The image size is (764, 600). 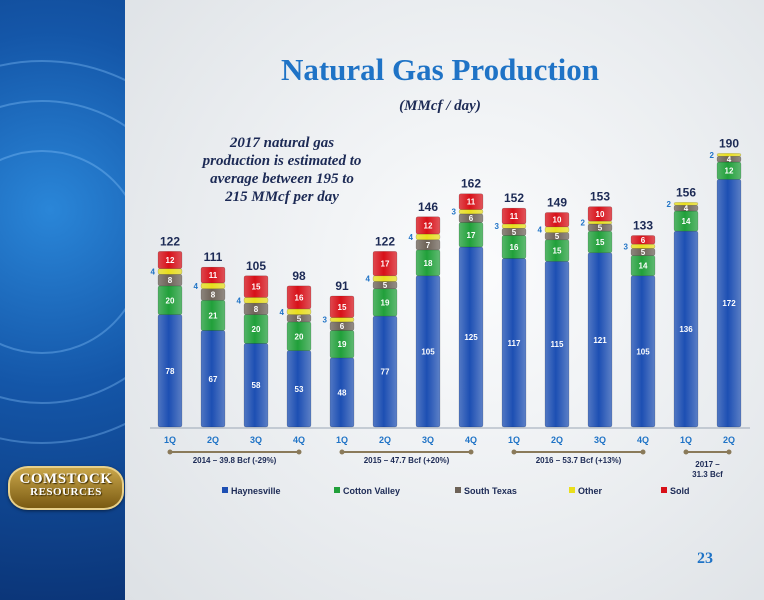 What do you see at coordinates (213, 315) in the screenshot?
I see `bar-label-cotton-valley: 21` at bounding box center [213, 315].